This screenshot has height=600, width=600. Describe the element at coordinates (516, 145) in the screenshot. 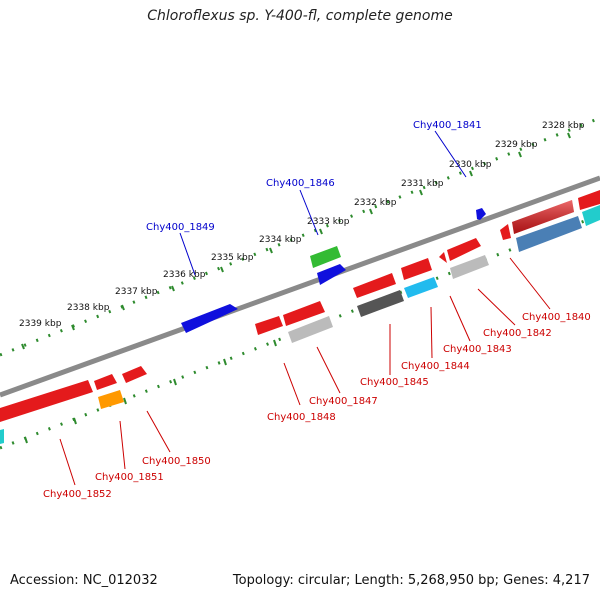

I see `ruler-label: 2329 kbp` at that location.